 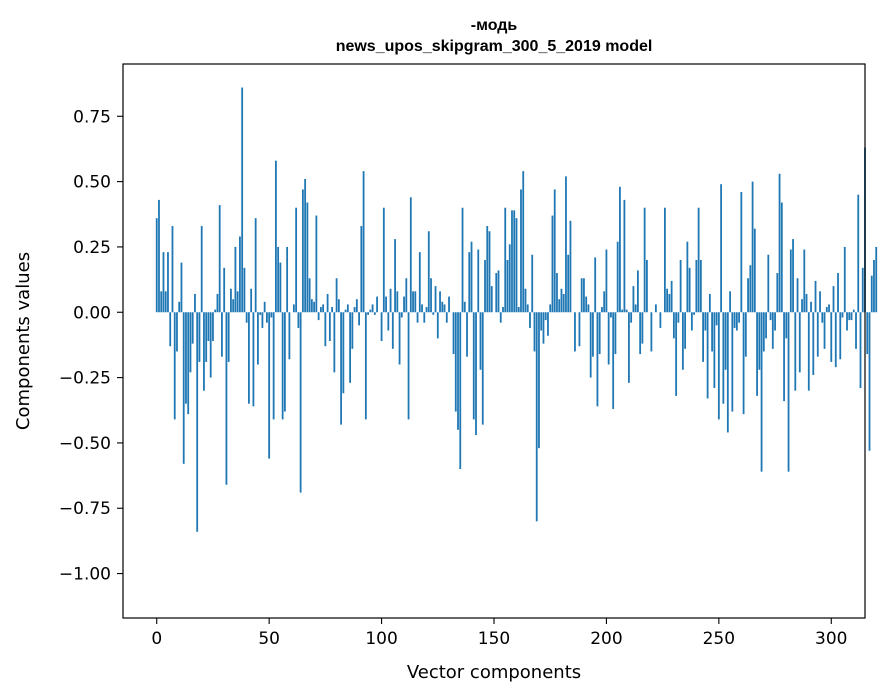 What do you see at coordinates (381, 639) in the screenshot?
I see `x-tick-label: 100` at bounding box center [381, 639].